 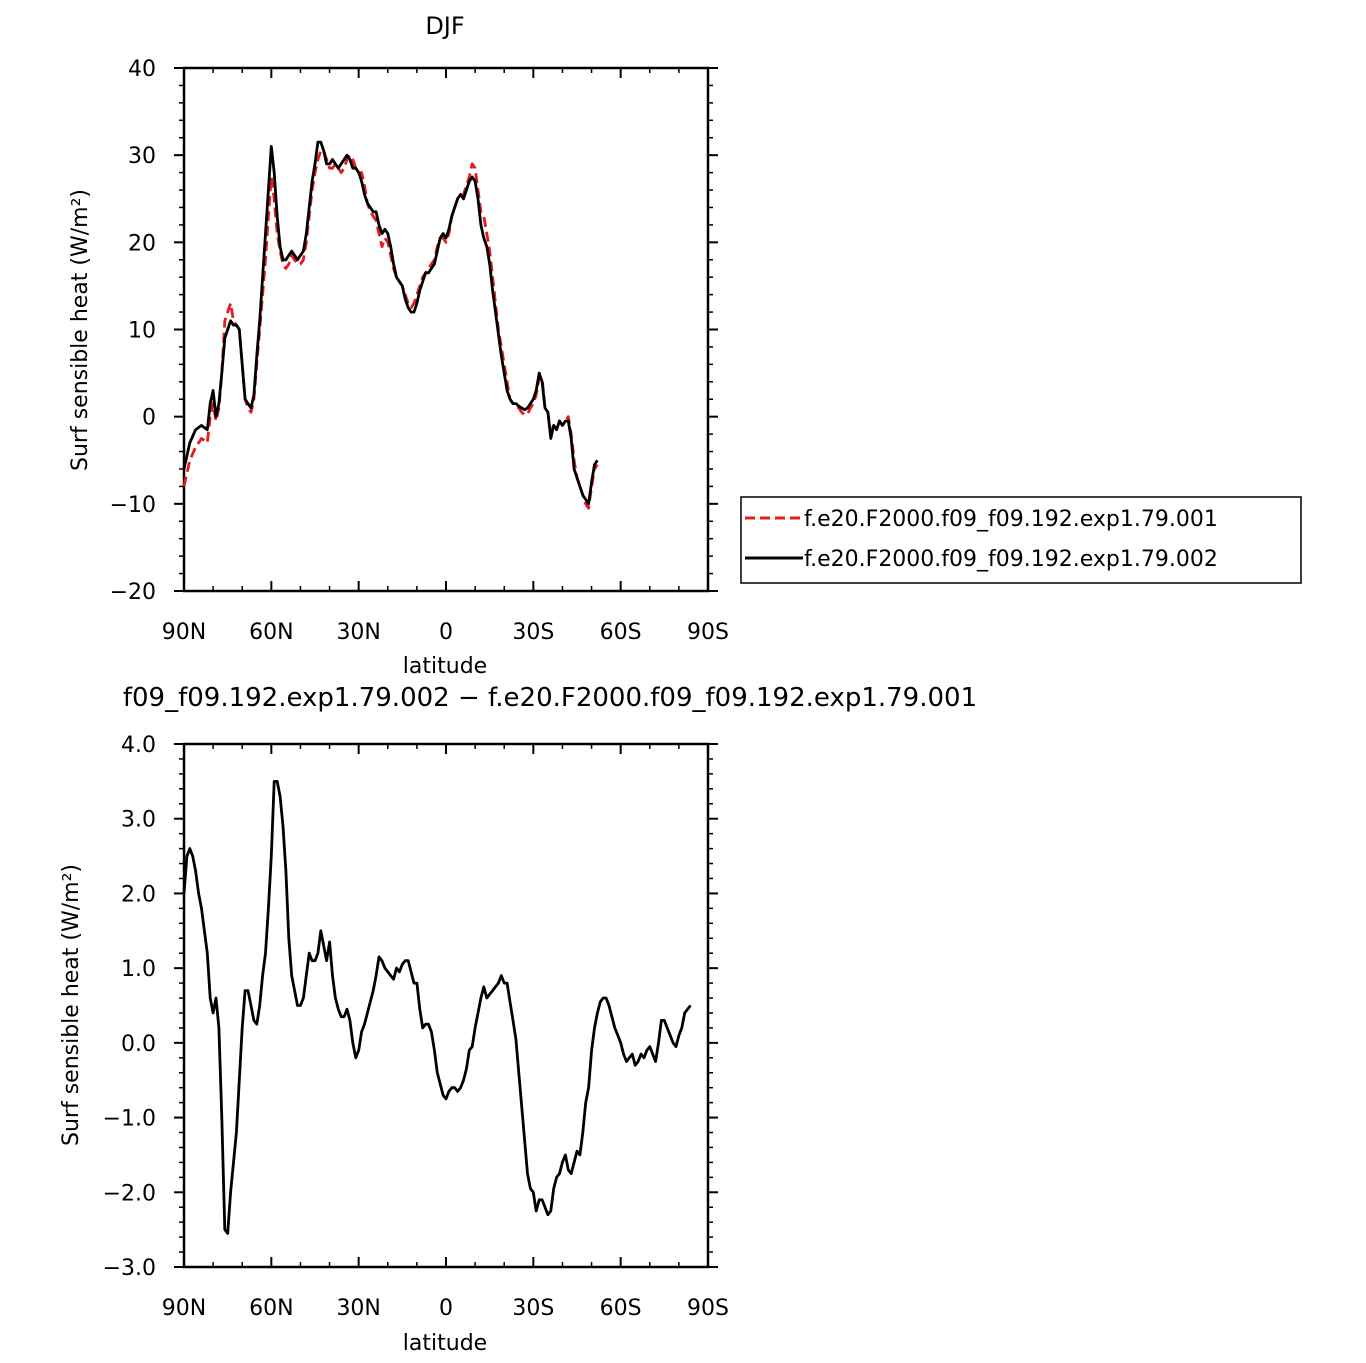 I want to click on bottom-x-tick-label: 30N, so click(x=358, y=1308).